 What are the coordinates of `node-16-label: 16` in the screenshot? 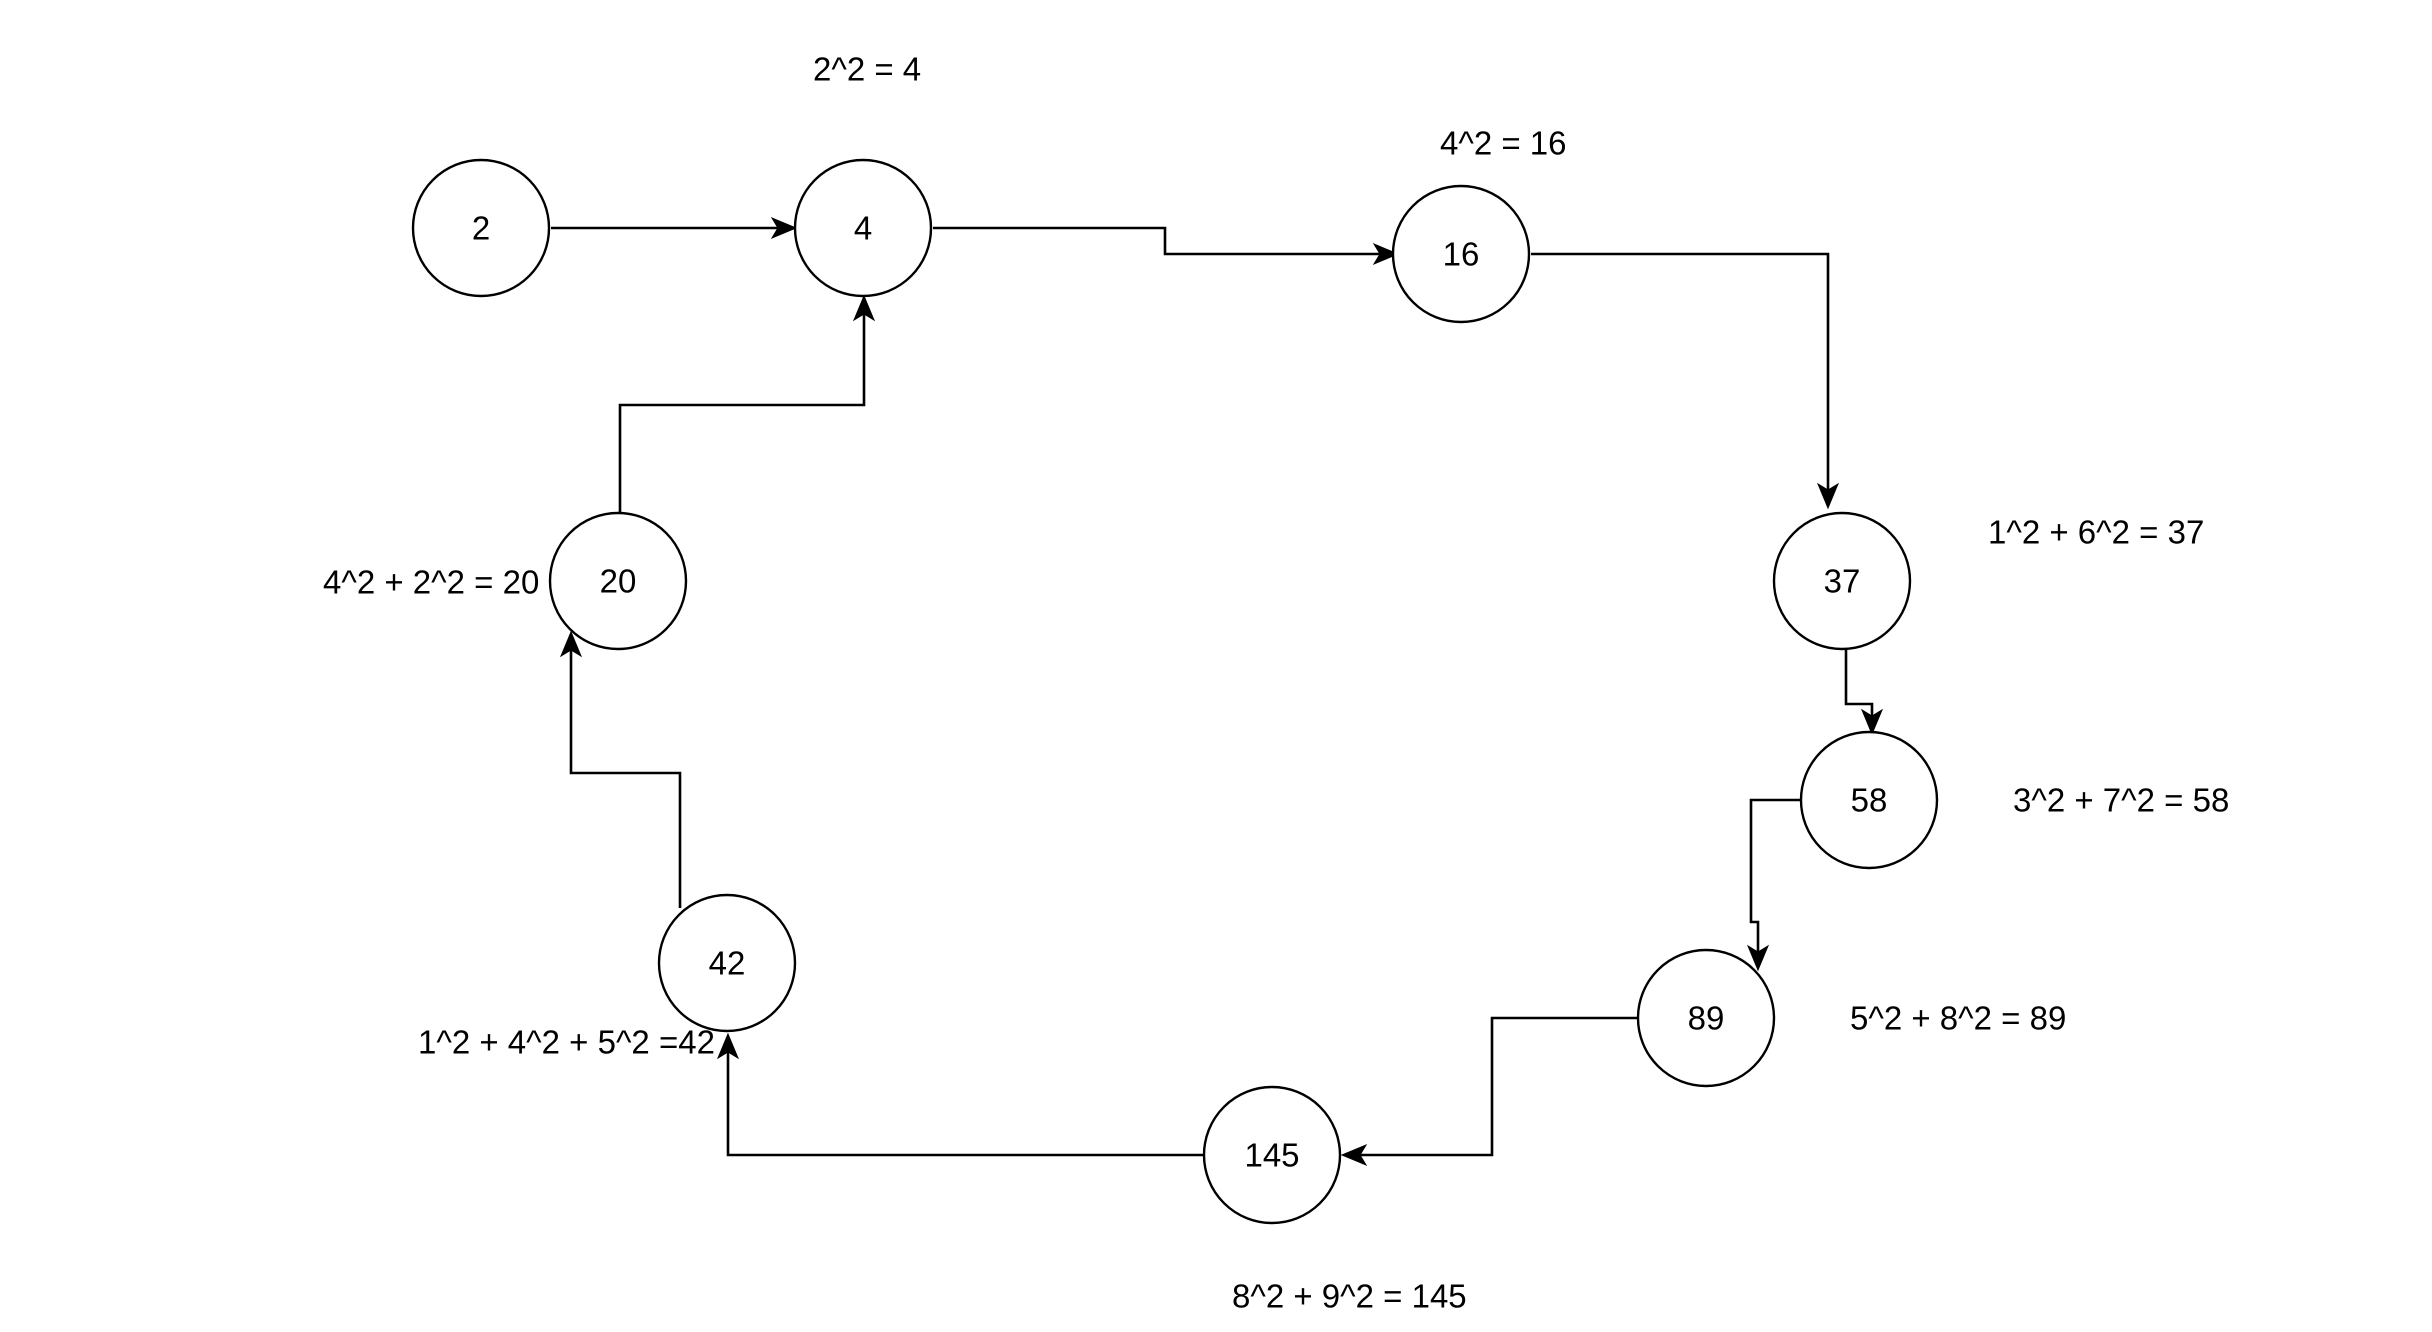 It's located at (1461, 254).